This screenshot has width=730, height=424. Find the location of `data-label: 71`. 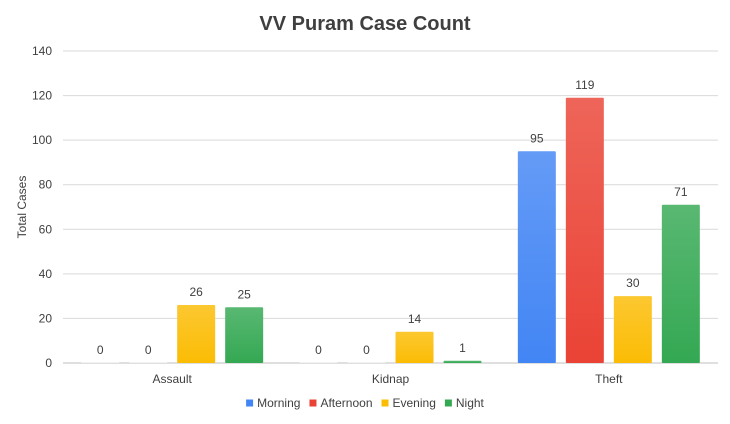

data-label: 71 is located at coordinates (681, 192).